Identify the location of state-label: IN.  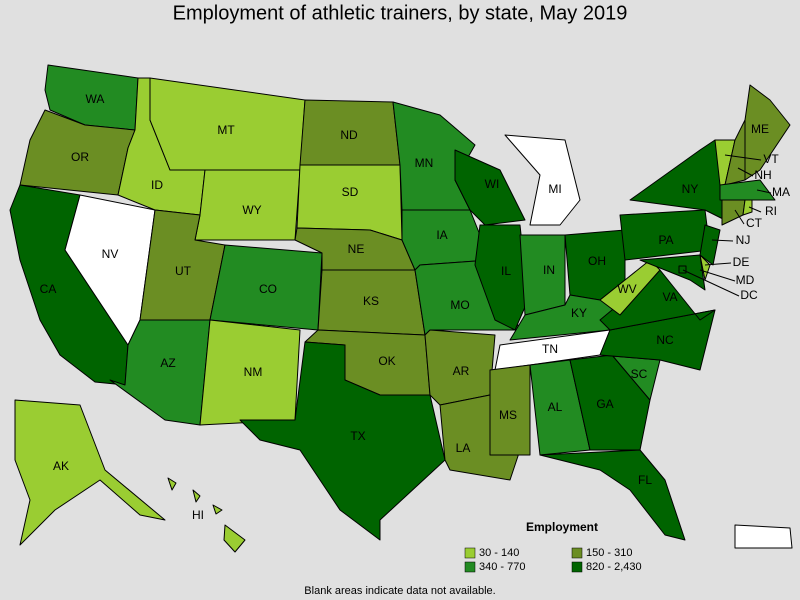
(549, 270).